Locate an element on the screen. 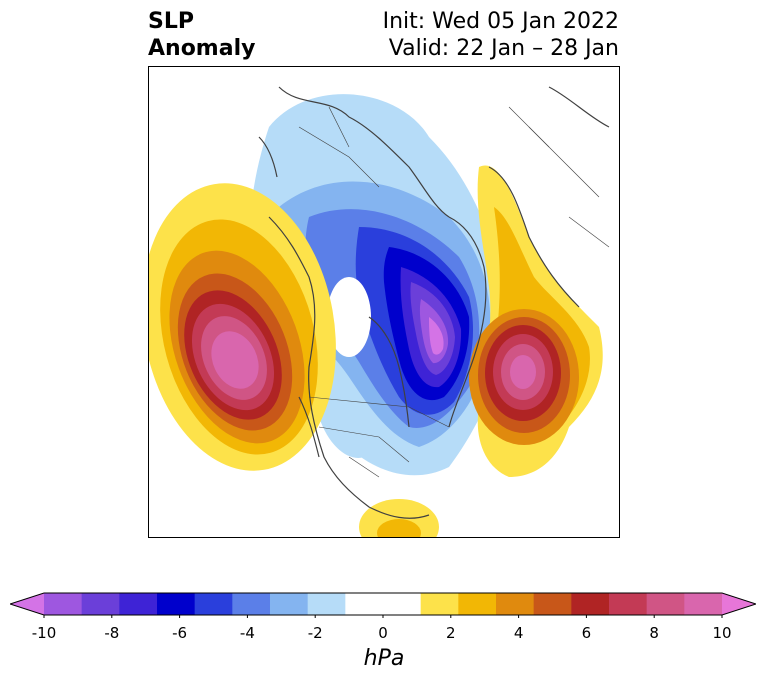  colorbar-tick-label: -4 is located at coordinates (247, 633).